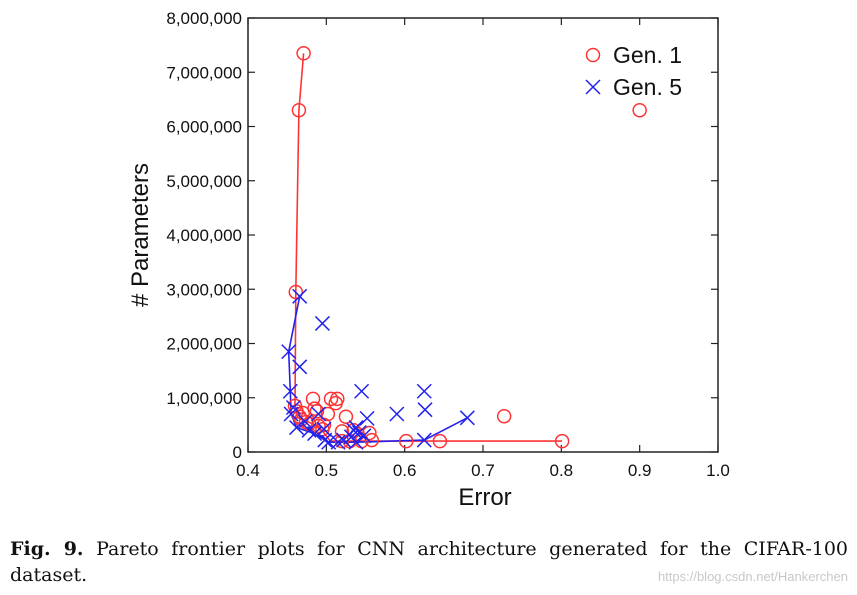 The width and height of the screenshot is (857, 595). What do you see at coordinates (752, 576) in the screenshot?
I see `watermark: https://blog.csdn.net/Hankerchen` at bounding box center [752, 576].